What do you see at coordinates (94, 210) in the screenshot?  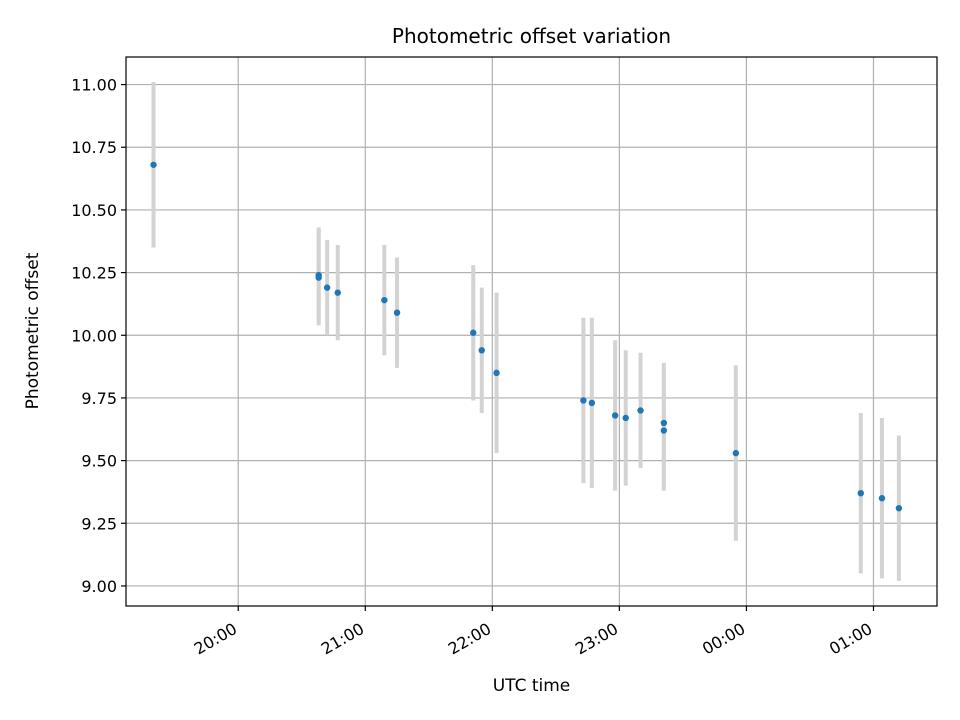 I see `y-tick-label: 10.50` at bounding box center [94, 210].